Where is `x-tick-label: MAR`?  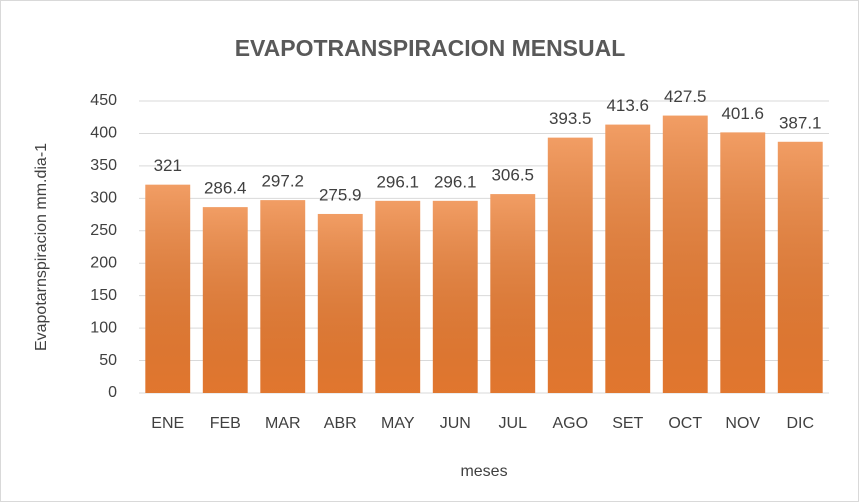 x-tick-label: MAR is located at coordinates (283, 423).